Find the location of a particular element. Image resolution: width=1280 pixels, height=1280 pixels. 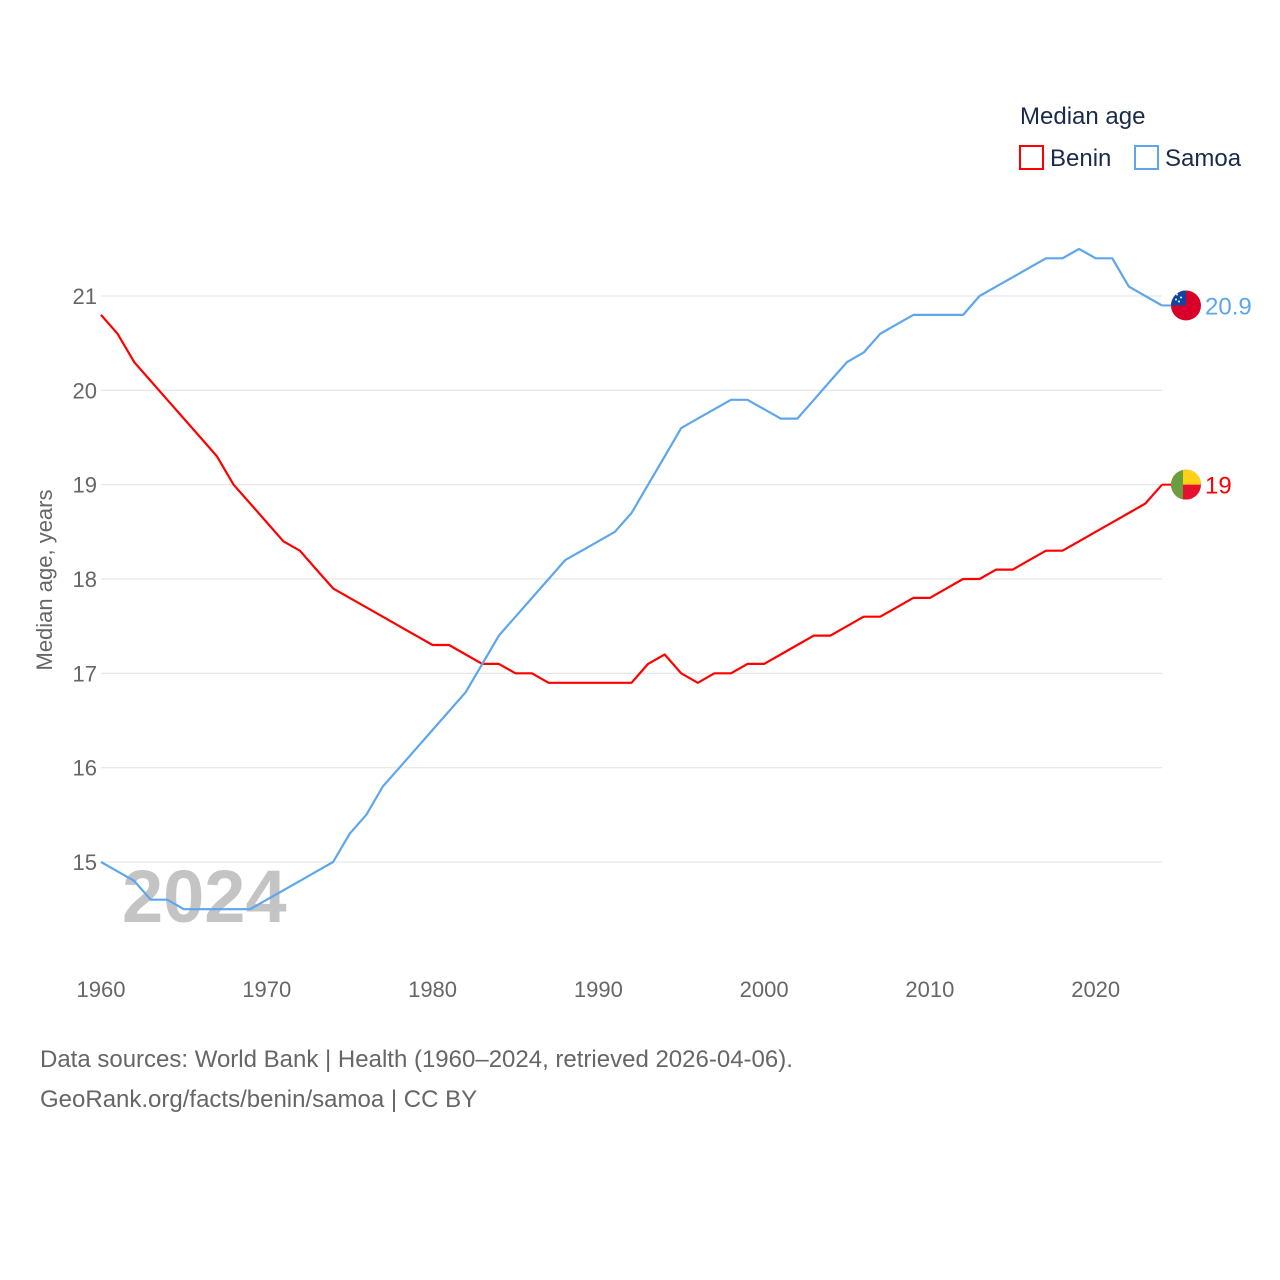

y-axis-label: Median age, years is located at coordinates (44, 580).